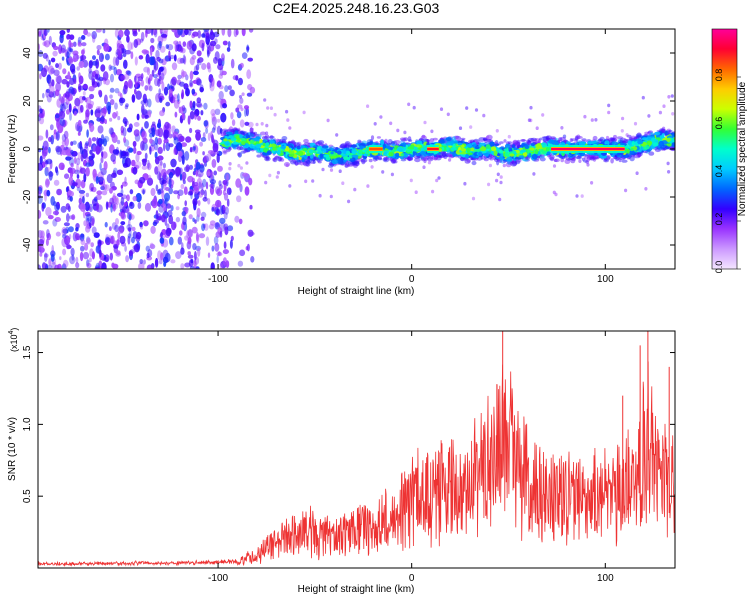 Image resolution: width=750 pixels, height=600 pixels. I want to click on y-tick-label: 40, so click(27, 53).